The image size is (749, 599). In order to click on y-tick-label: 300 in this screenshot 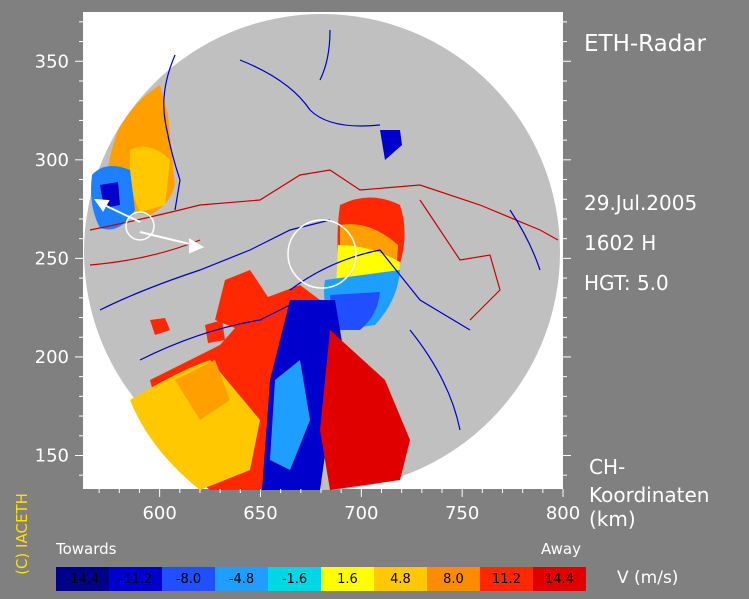, I will do `click(52, 160)`.